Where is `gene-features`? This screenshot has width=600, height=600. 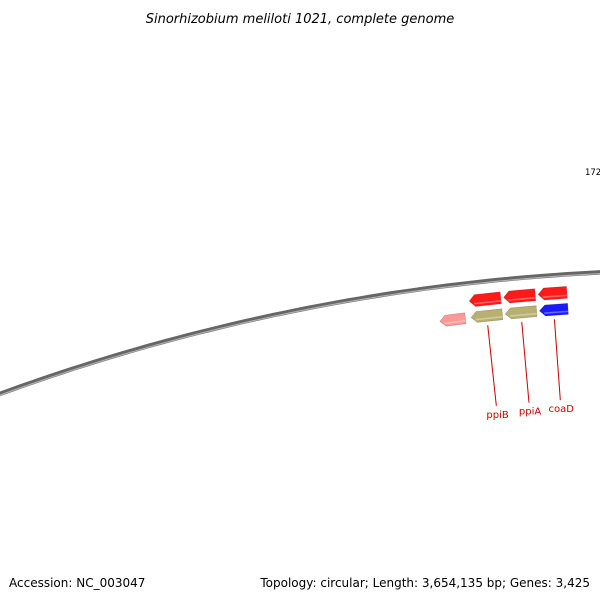 gene-features is located at coordinates (504, 306).